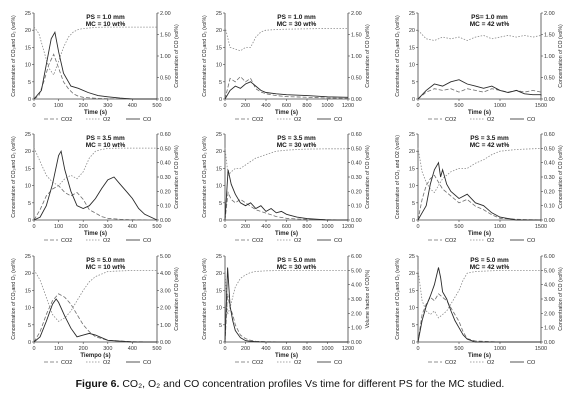 This screenshot has height=400, width=580. Describe the element at coordinates (97, 384) in the screenshot. I see `figure-caption-label: Figure 6.` at that location.